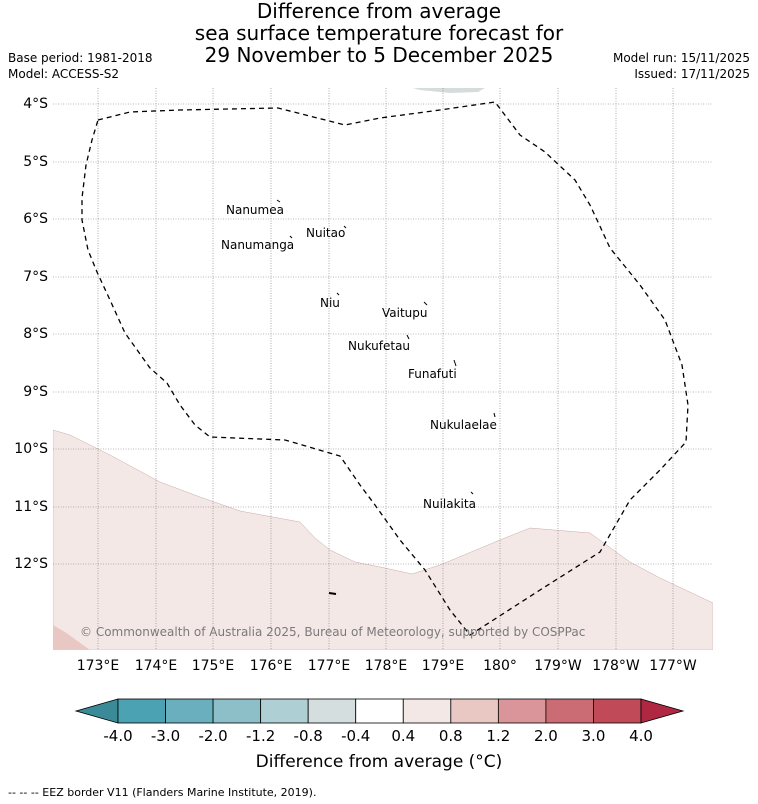  What do you see at coordinates (278, 201) in the screenshot?
I see `island-mark-nanumea` at bounding box center [278, 201].